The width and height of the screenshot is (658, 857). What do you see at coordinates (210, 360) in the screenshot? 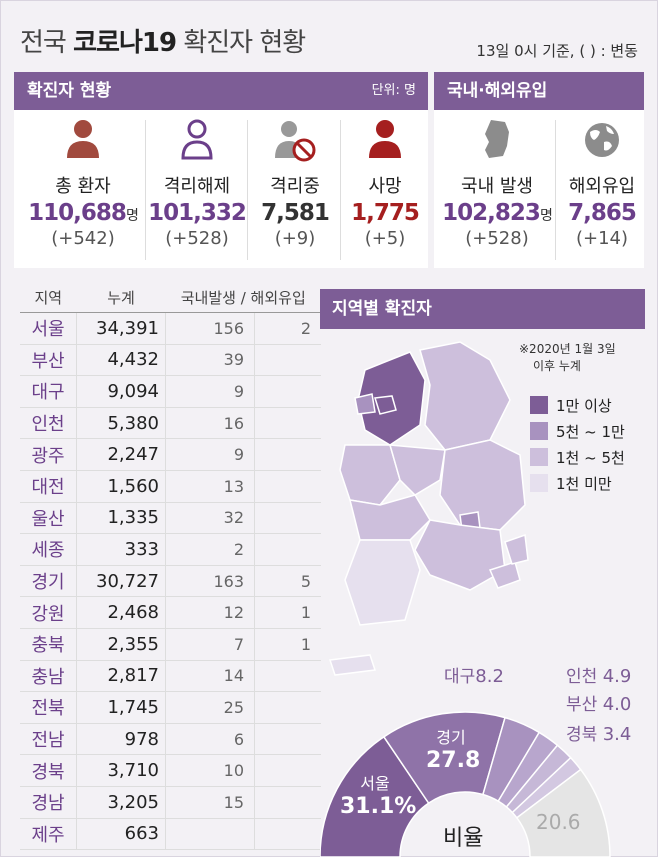
I see `cell-domestic: 39` at bounding box center [210, 360].